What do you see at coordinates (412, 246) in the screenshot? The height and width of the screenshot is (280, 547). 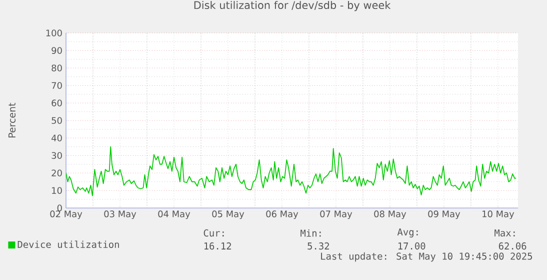 I see `text: 17.00` at bounding box center [412, 246].